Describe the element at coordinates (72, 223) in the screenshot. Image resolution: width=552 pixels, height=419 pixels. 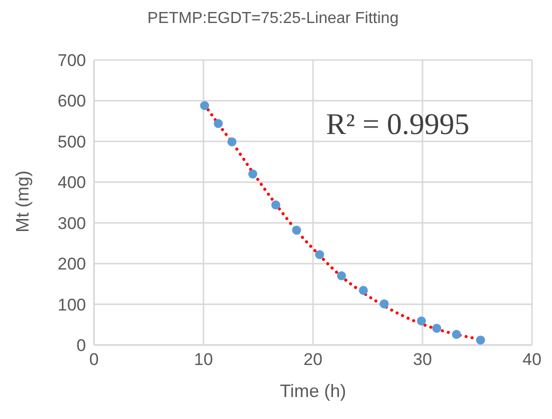
I see `y-tick-label: 300` at that location.